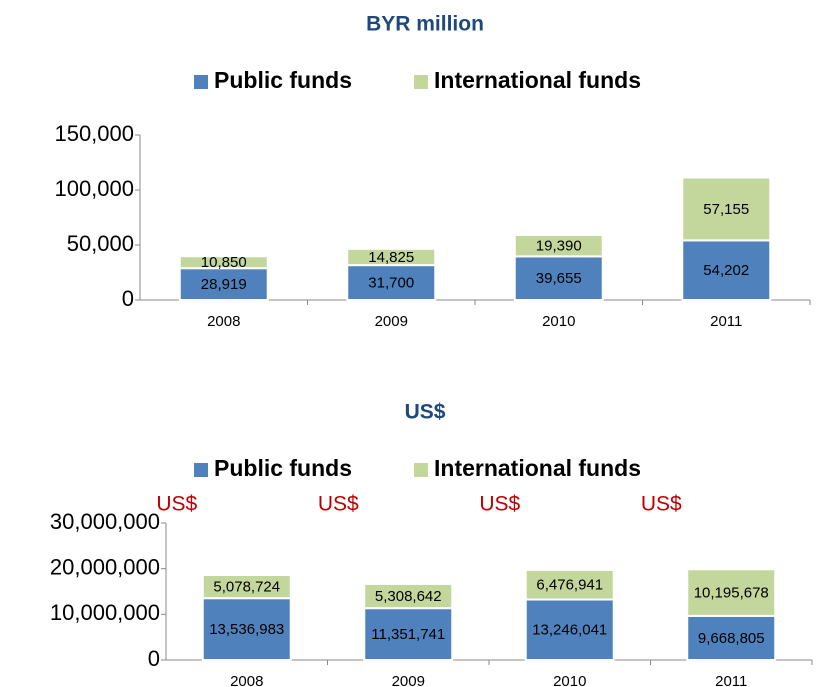 This screenshot has height=687, width=816. Describe the element at coordinates (731, 638) in the screenshot. I see `value-label: 9,668,805` at that location.